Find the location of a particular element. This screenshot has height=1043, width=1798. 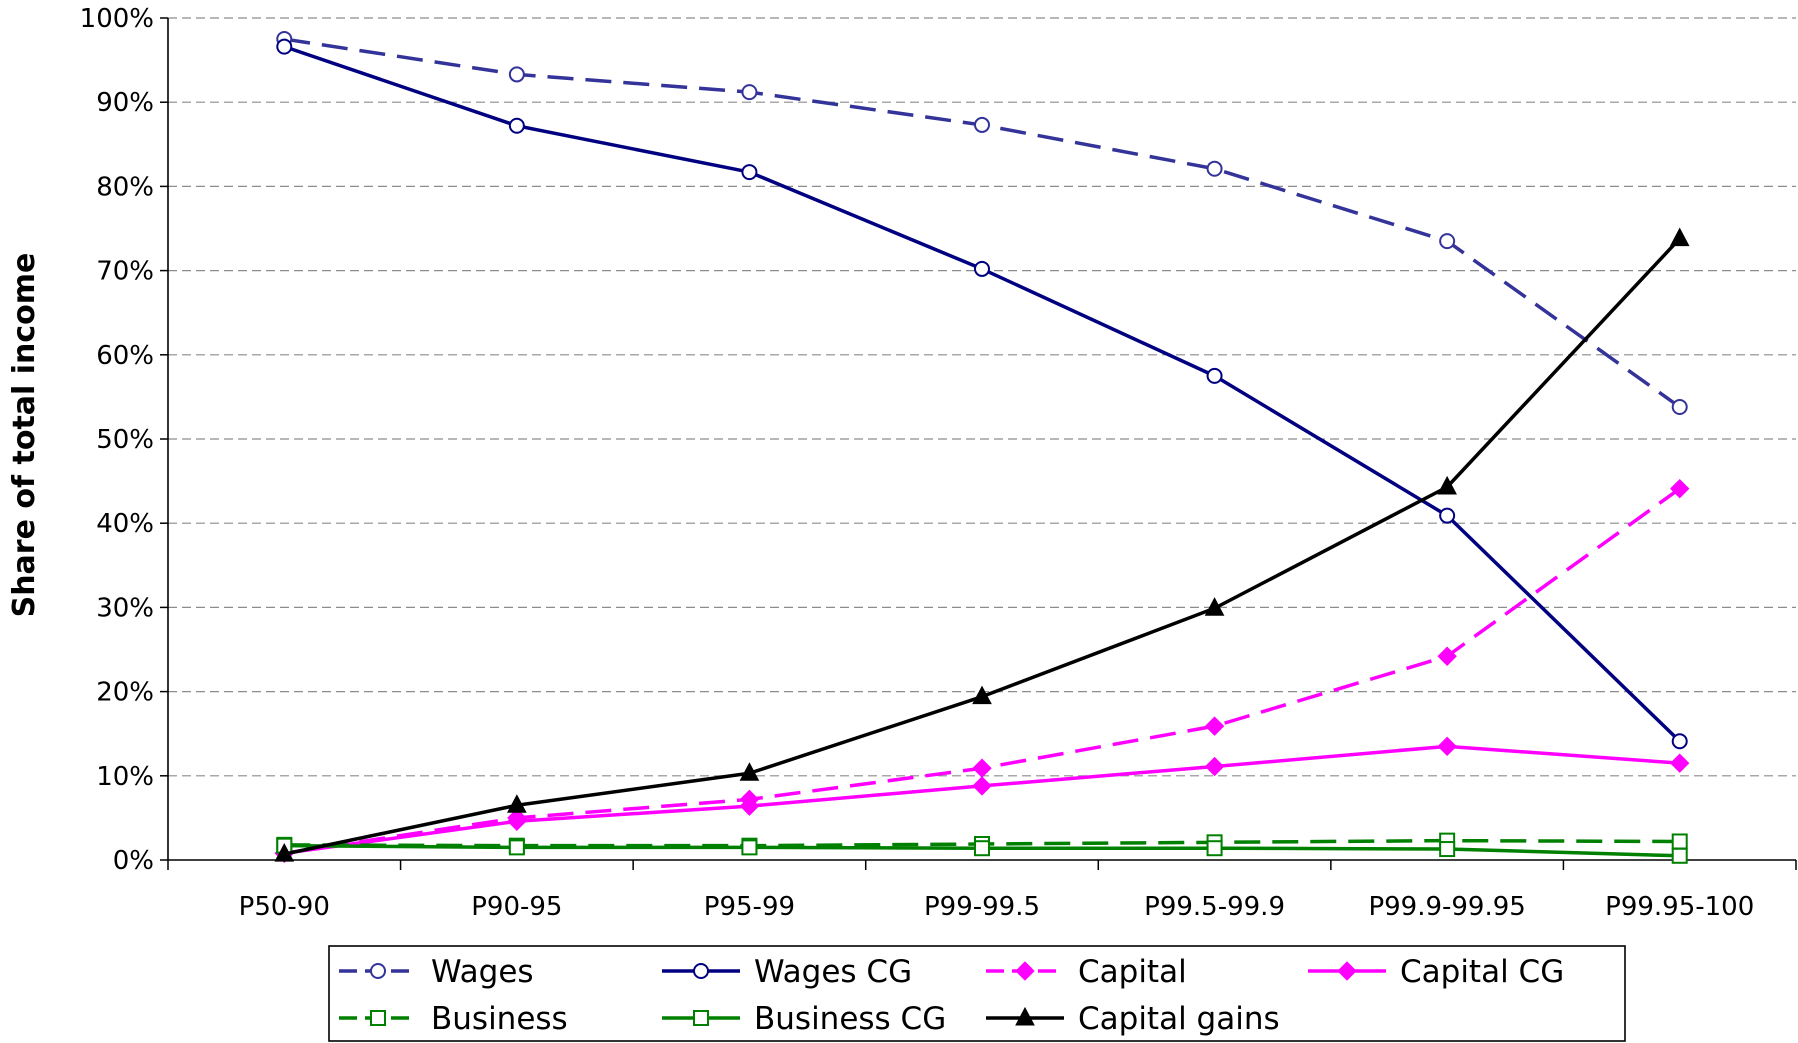

y-tick-label: 50% is located at coordinates (125, 440).